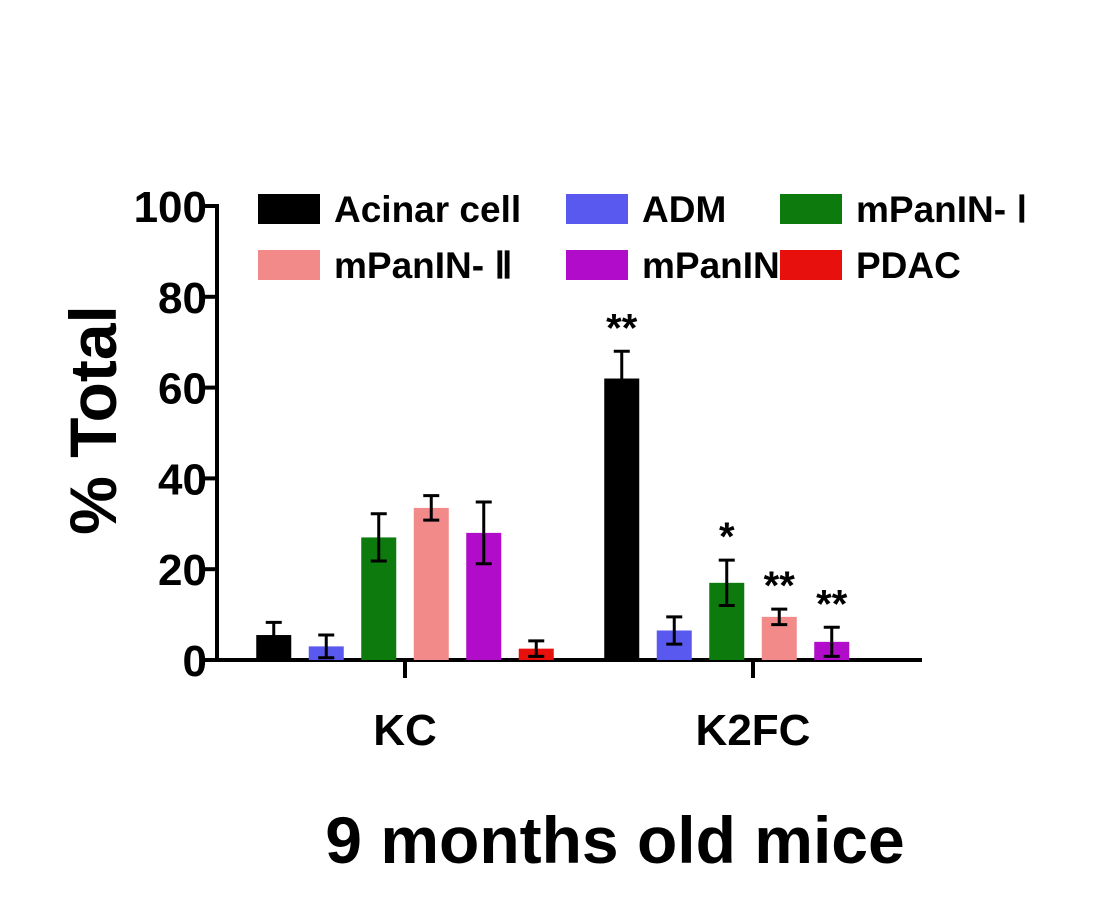 The width and height of the screenshot is (1095, 904). I want to click on legend-item: Acinar cell, so click(389, 209).